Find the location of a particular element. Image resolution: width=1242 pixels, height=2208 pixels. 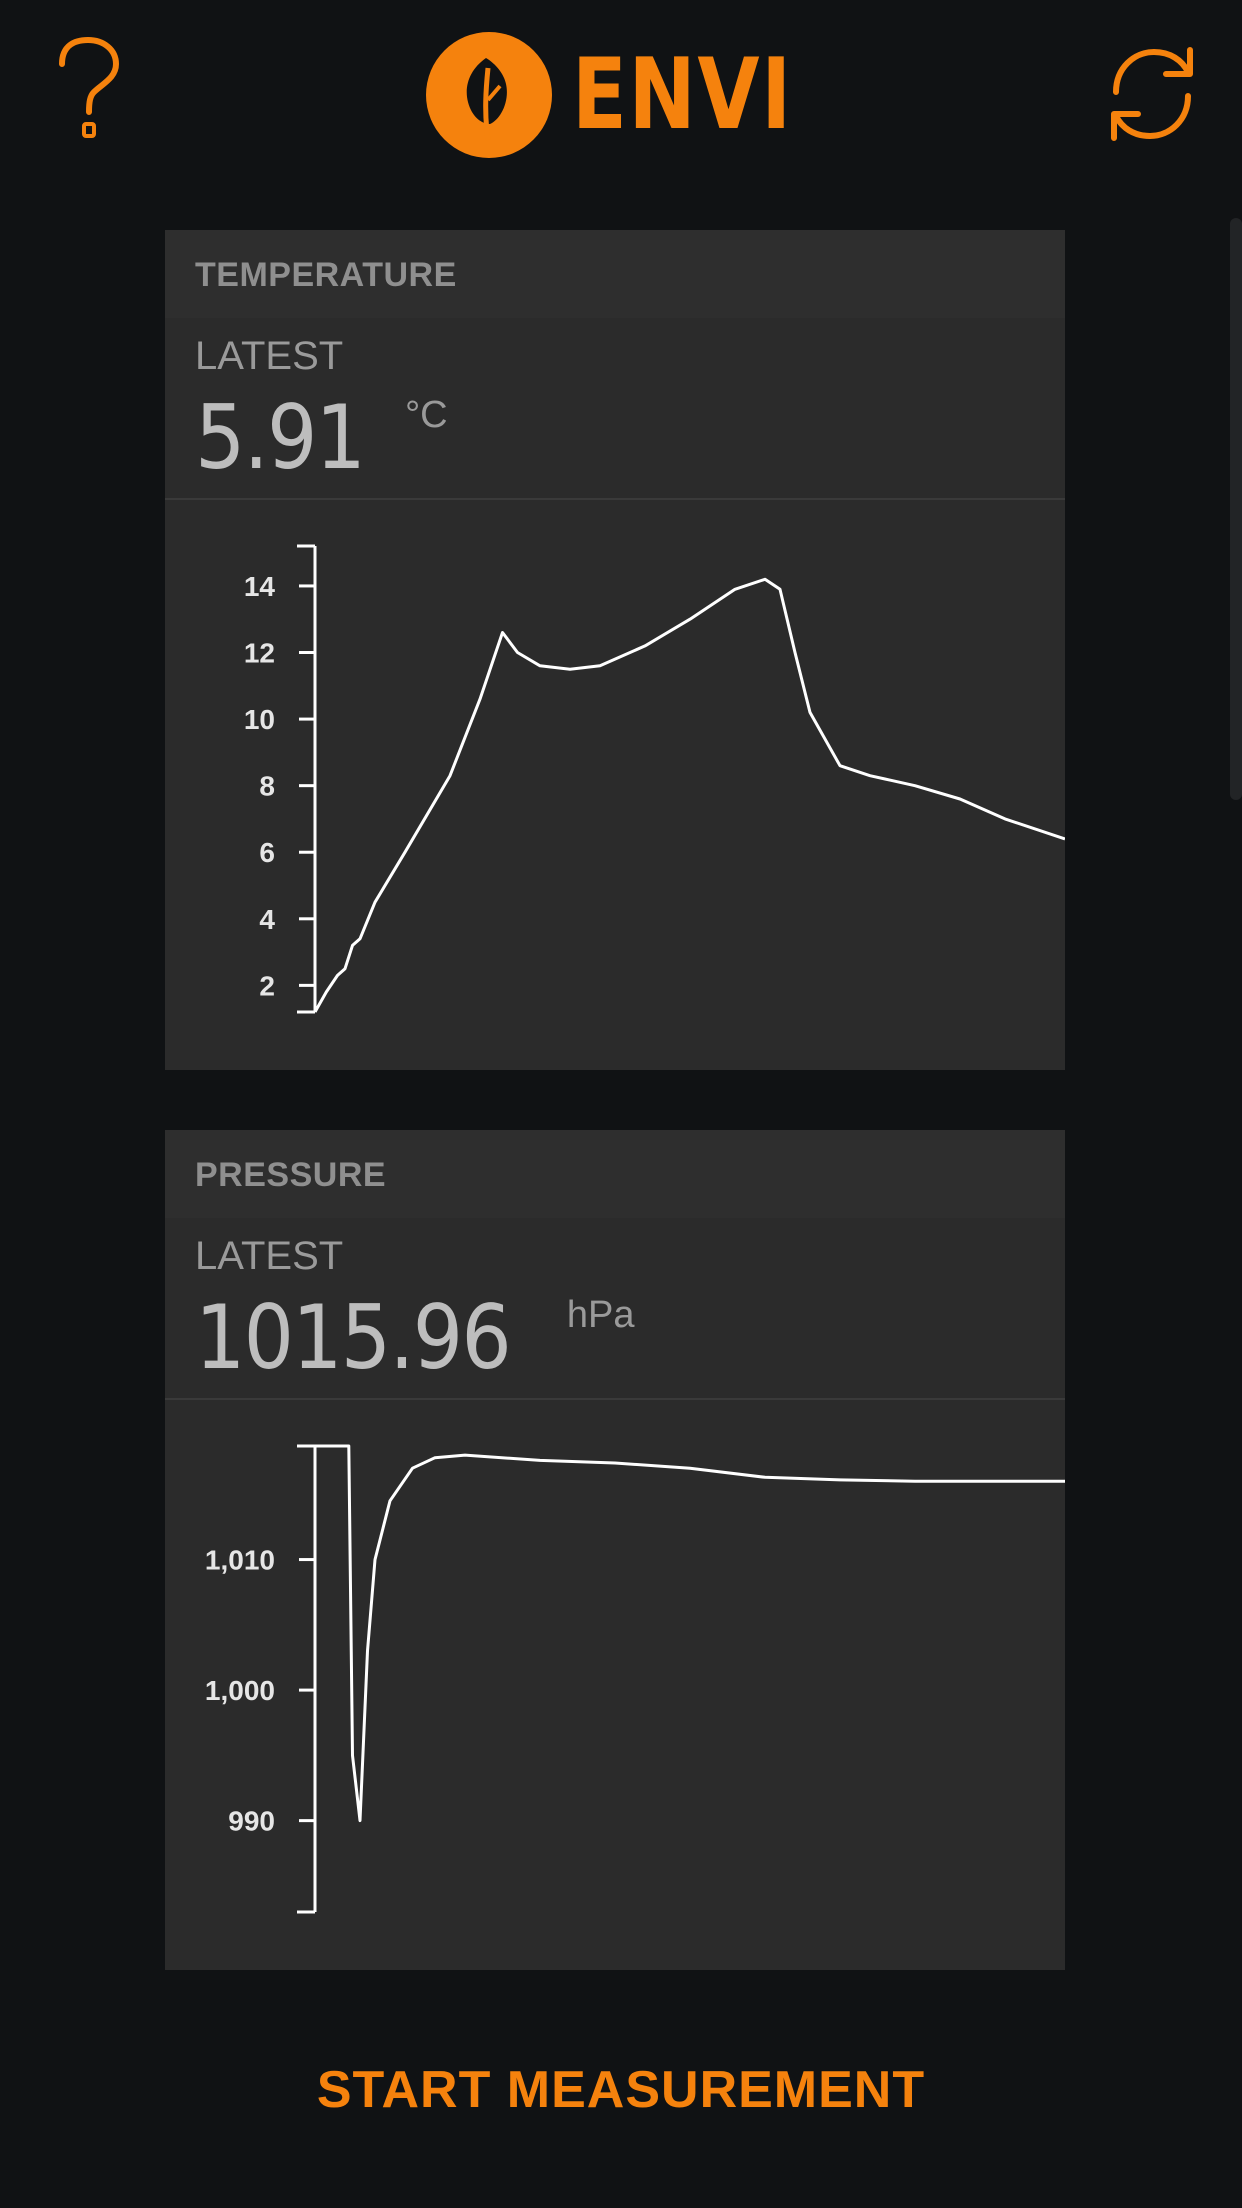

help-button is located at coordinates (90, 89).